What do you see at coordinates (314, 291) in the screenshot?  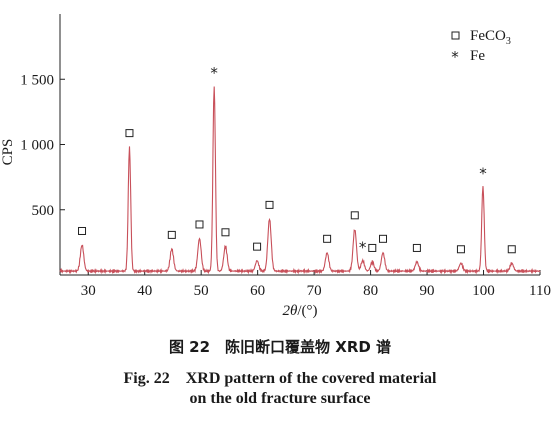 I see `x-tick-label: 70` at bounding box center [314, 291].